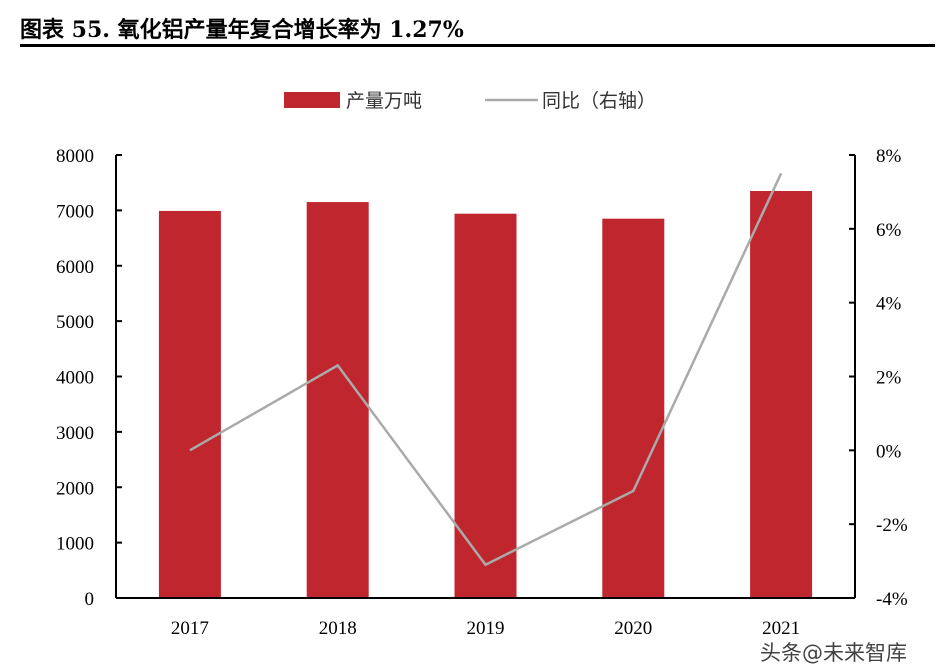 The width and height of the screenshot is (940, 665). I want to click on x-tick-label: 2017, so click(190, 628).